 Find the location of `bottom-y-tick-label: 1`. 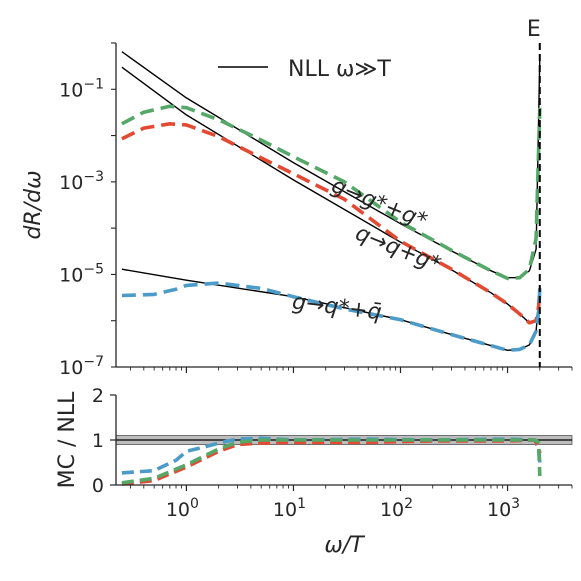

bottom-y-tick-label: 1 is located at coordinates (98, 441).